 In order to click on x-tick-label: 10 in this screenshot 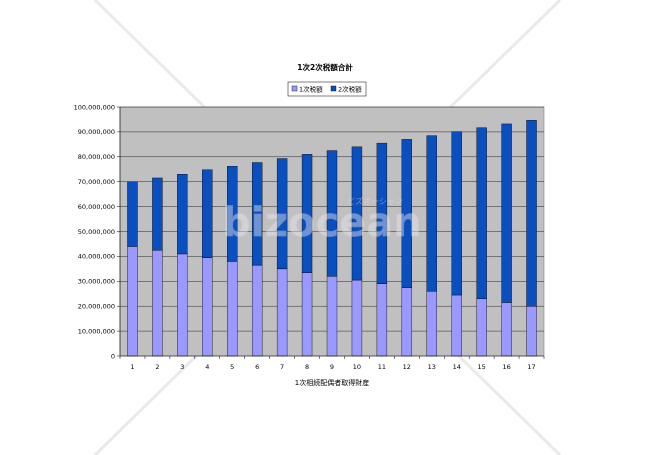, I will do `click(357, 367)`.